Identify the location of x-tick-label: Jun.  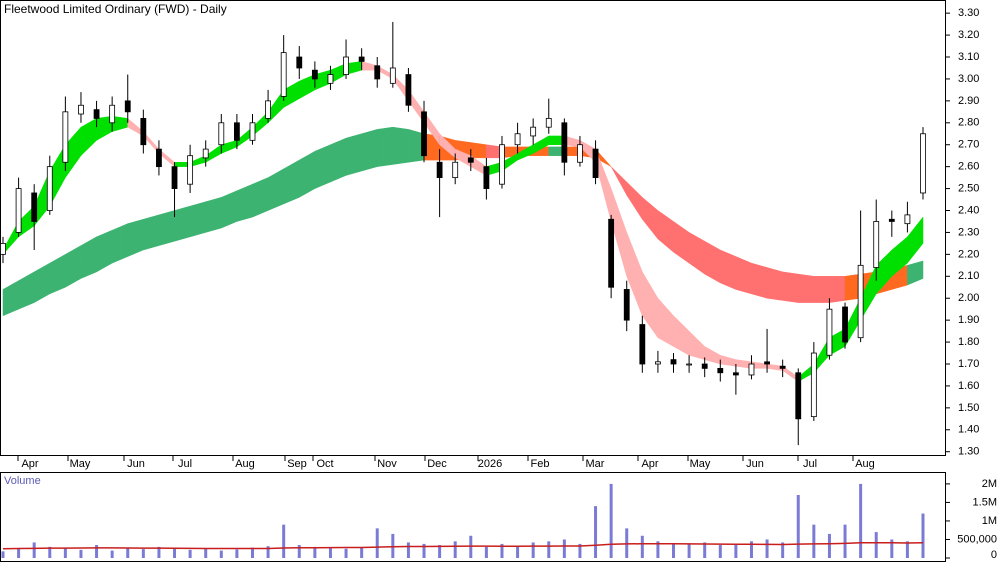
(755, 464).